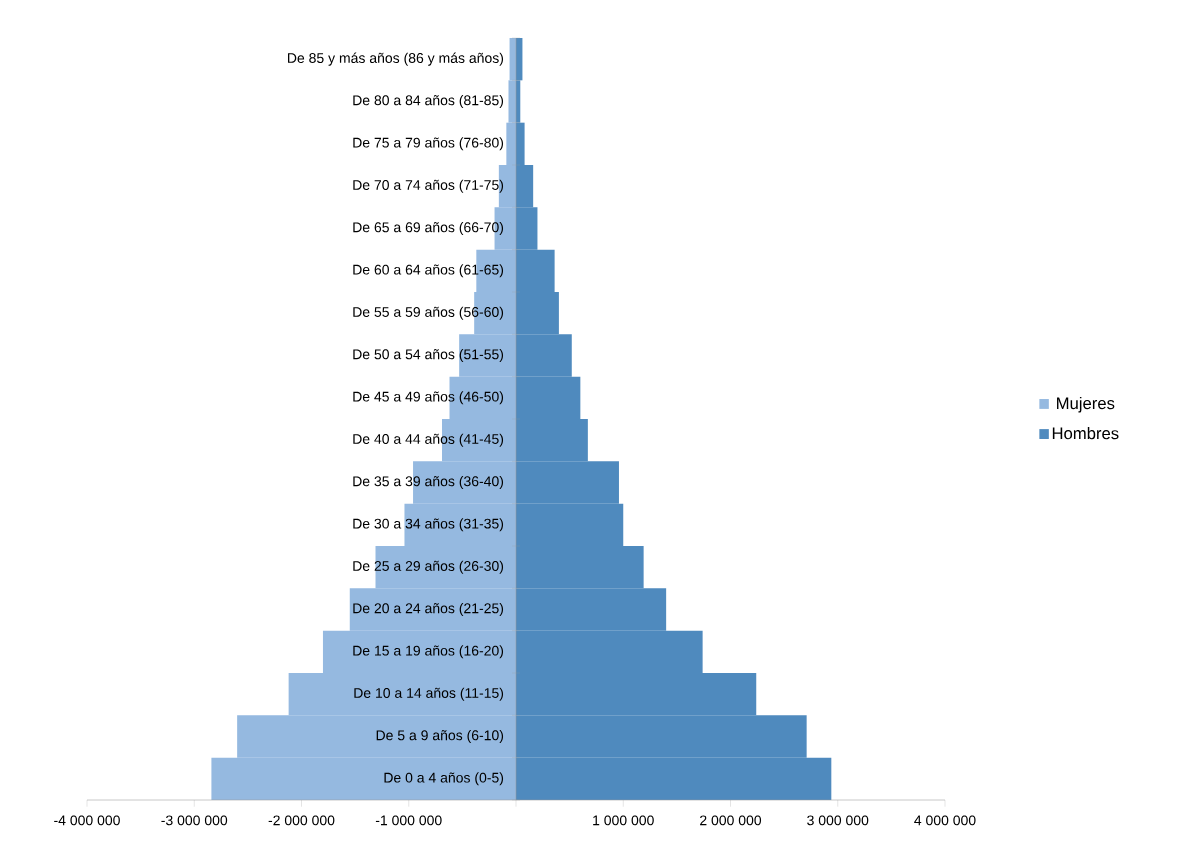 The width and height of the screenshot is (1177, 856). What do you see at coordinates (428, 482) in the screenshot?
I see `y-tick-label: De 35 a 39 años (36-40)` at bounding box center [428, 482].